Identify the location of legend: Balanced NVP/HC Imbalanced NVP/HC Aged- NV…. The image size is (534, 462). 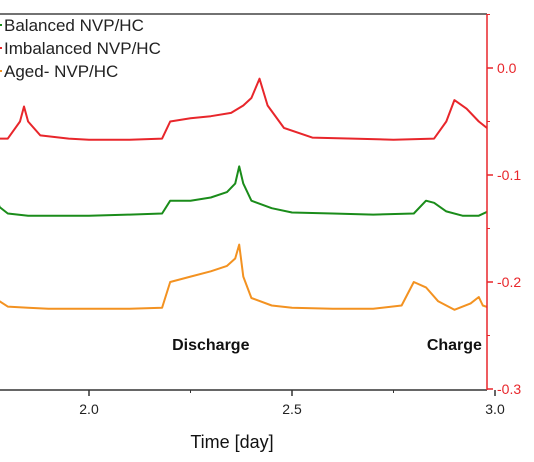
(80, 48).